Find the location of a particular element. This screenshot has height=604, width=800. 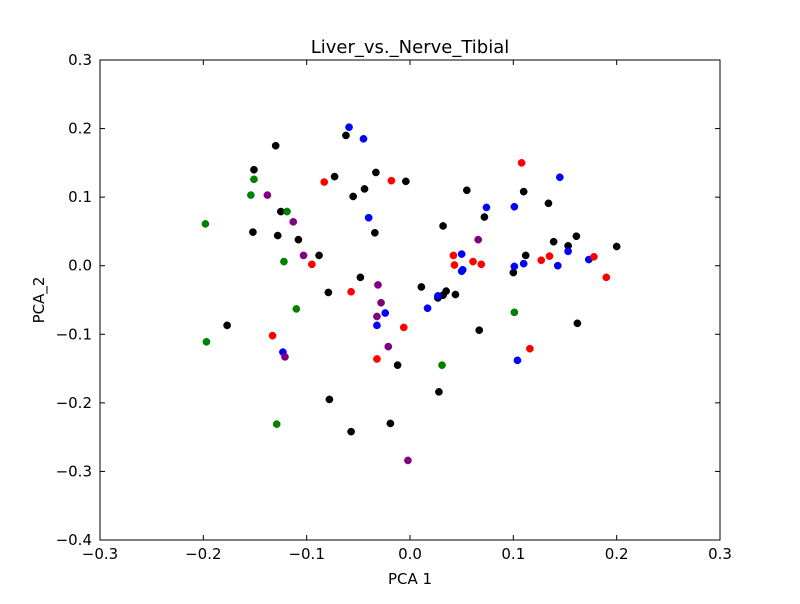

x-tick-label: 0.0 is located at coordinates (410, 554).